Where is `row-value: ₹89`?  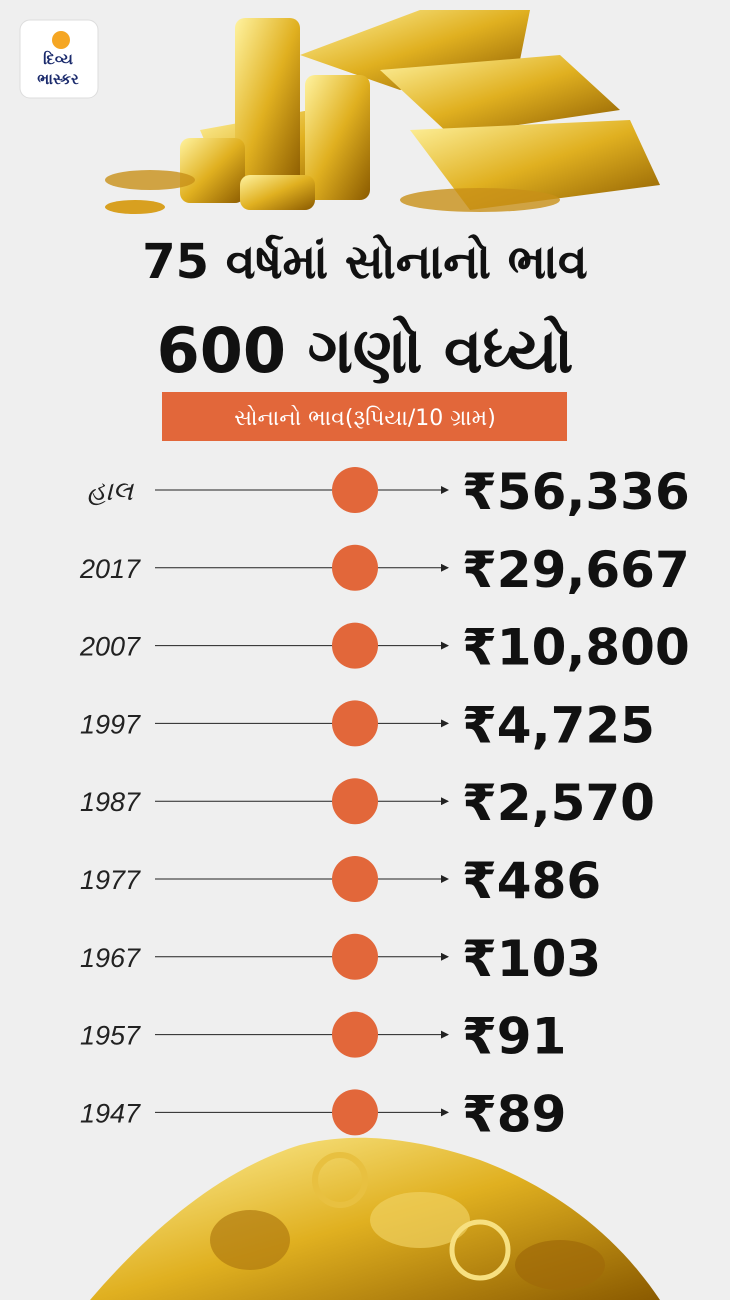
row-value: ₹89 is located at coordinates (514, 1114).